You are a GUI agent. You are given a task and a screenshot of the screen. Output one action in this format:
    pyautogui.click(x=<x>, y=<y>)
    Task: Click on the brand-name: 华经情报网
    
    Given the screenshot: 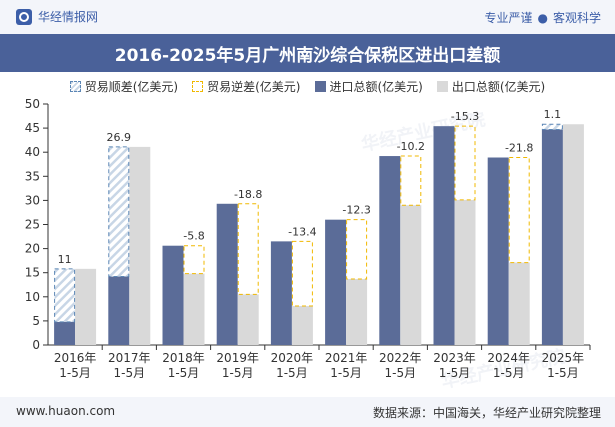 What is the action you would take?
    pyautogui.click(x=68, y=17)
    